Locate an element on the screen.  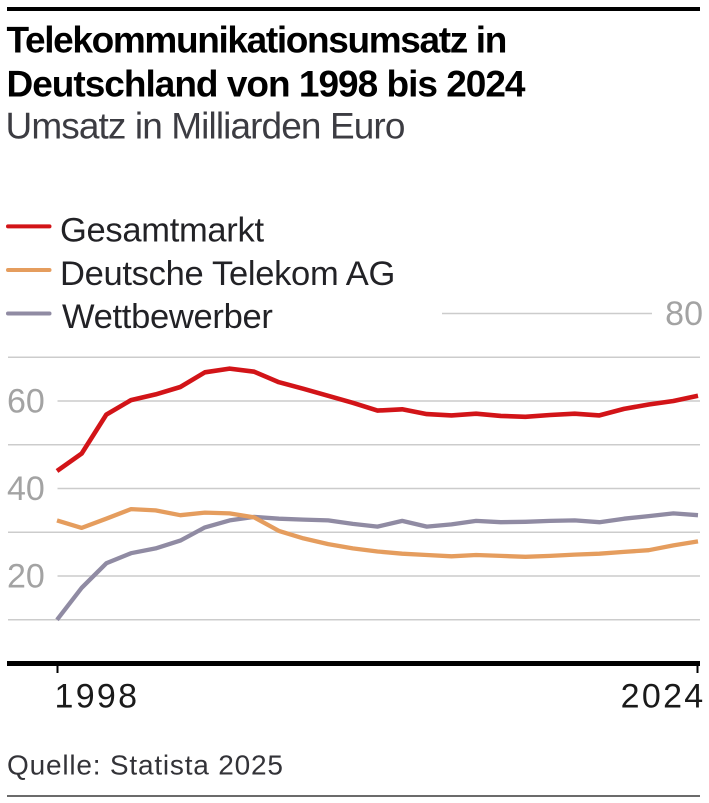
svg-text: Telekommunikationsumsatz in is located at coordinates (256, 40).